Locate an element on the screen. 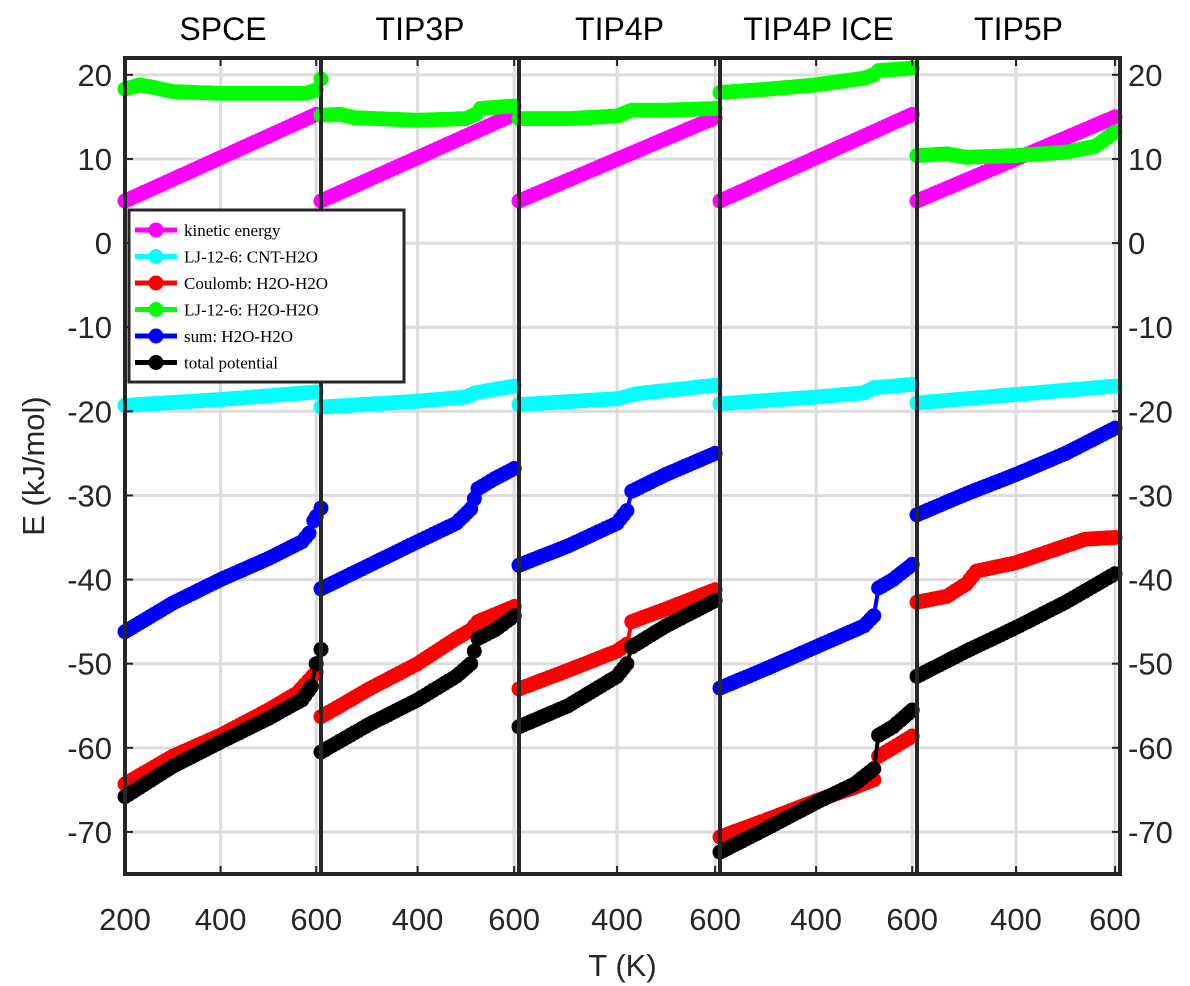  y-tick-label-left: 20 is located at coordinates (95, 75).